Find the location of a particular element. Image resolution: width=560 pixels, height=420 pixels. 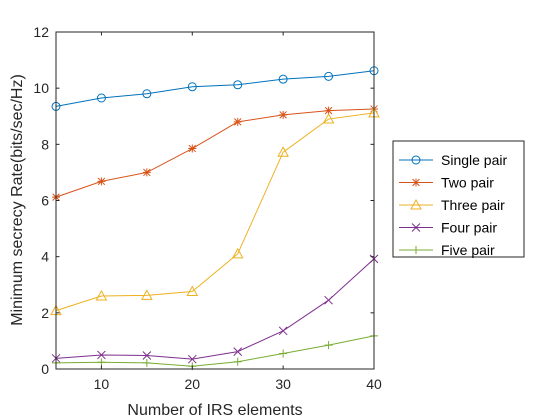

x-tick-label: 20 is located at coordinates (192, 384).